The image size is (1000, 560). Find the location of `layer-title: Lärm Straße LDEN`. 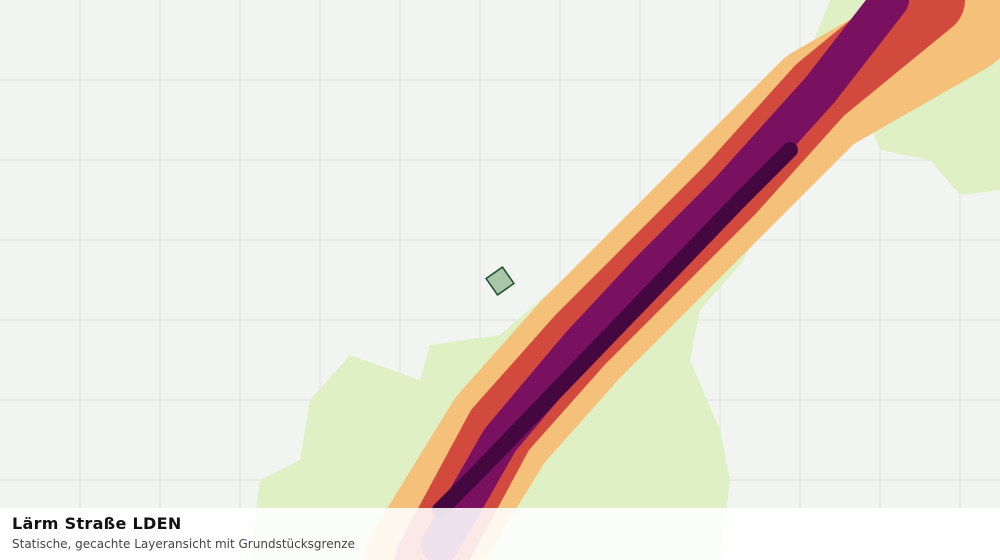

layer-title: Lärm Straße LDEN is located at coordinates (97, 523).